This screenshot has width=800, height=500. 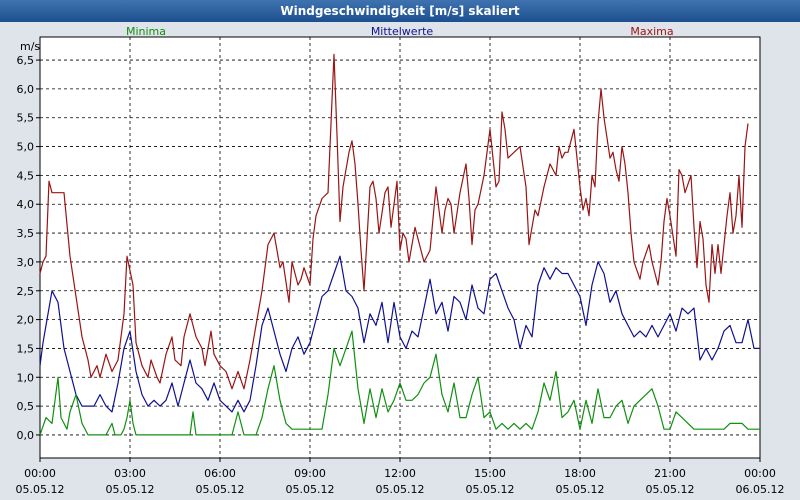 I want to click on y-tick-label: 3,0, so click(x=26, y=262).